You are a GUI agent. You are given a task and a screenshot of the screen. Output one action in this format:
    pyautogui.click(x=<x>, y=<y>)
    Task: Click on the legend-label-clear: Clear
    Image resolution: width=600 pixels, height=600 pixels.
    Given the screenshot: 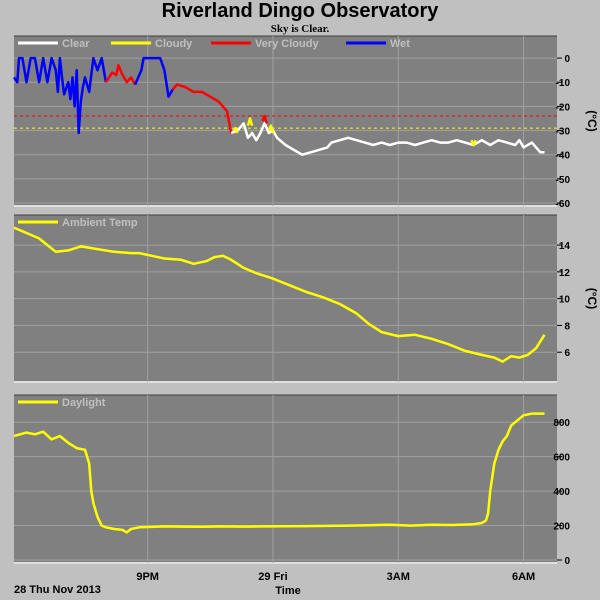 What is the action you would take?
    pyautogui.click(x=76, y=44)
    